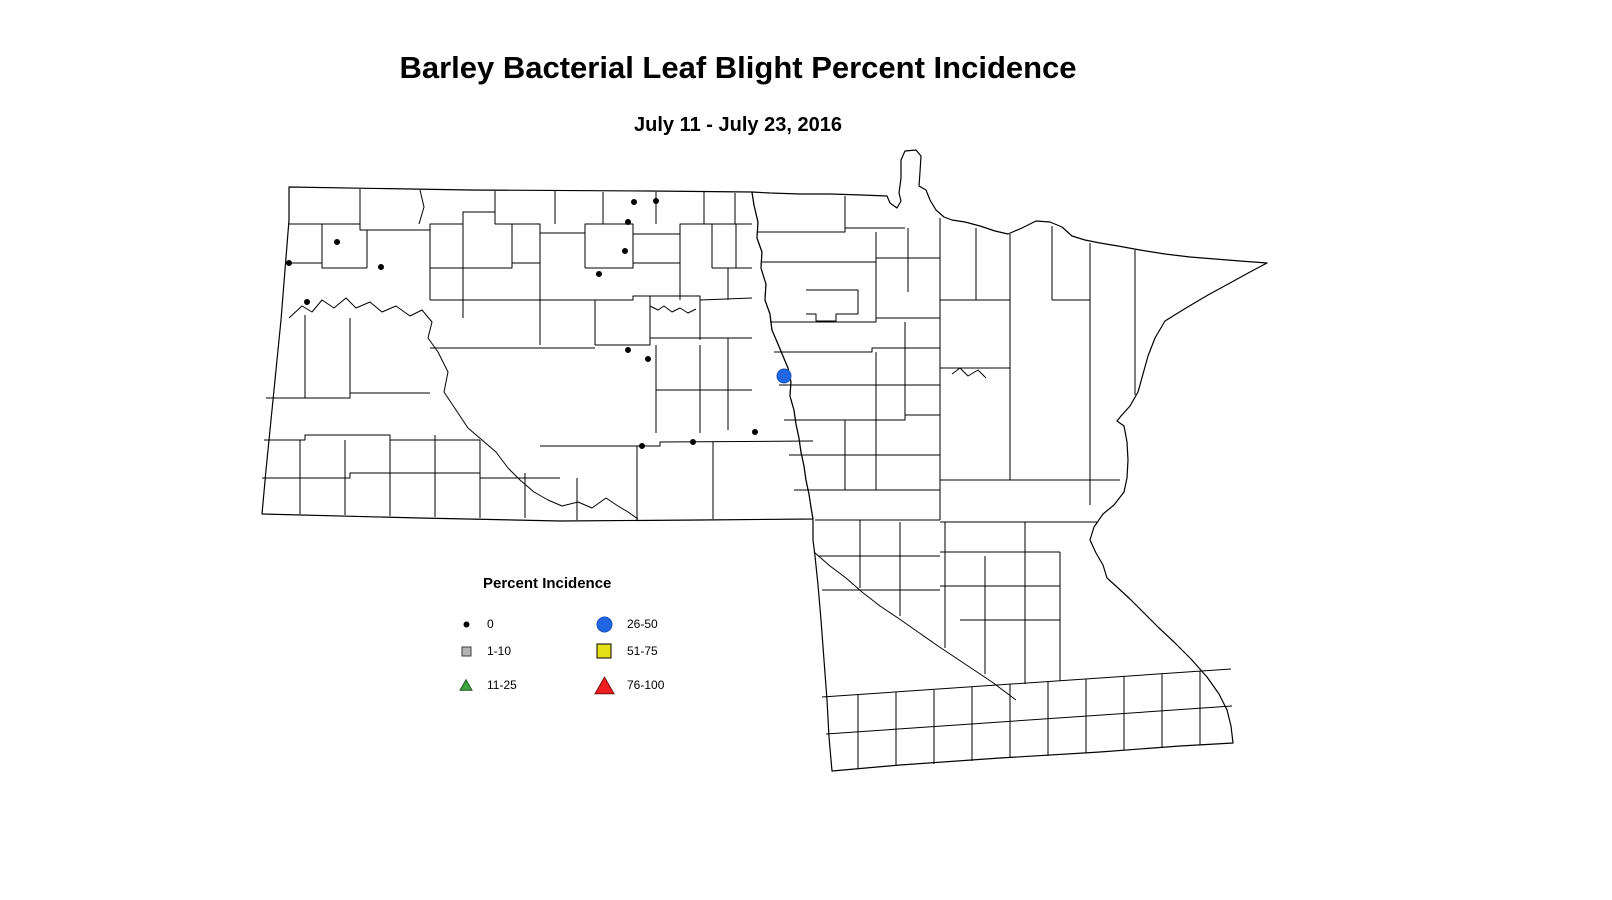 The height and width of the screenshot is (900, 1612). I want to click on map-markers, so click(539, 323).